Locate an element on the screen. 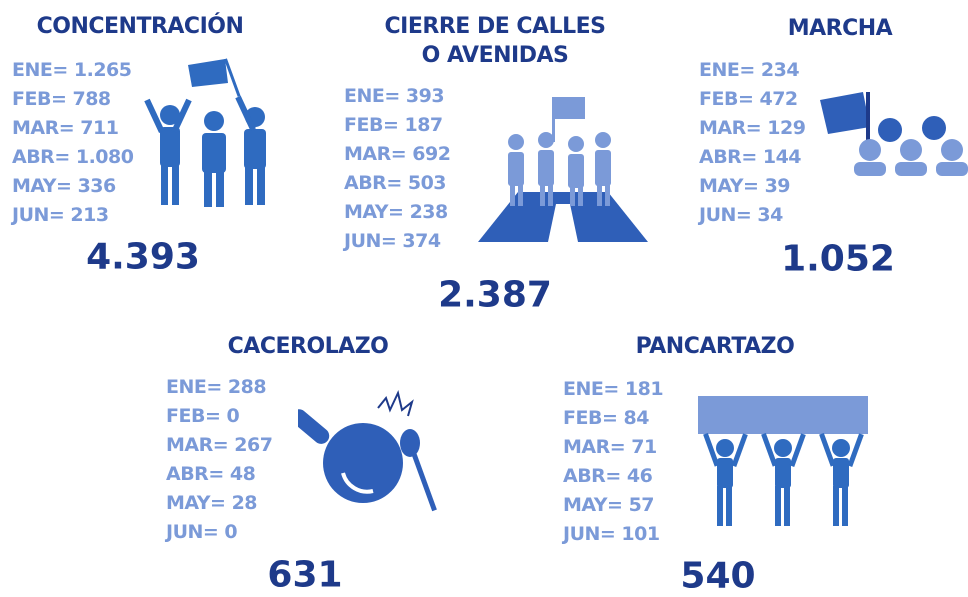  panel-title: CIERRE DE CALLES O AVENIDAS is located at coordinates (495, 41).